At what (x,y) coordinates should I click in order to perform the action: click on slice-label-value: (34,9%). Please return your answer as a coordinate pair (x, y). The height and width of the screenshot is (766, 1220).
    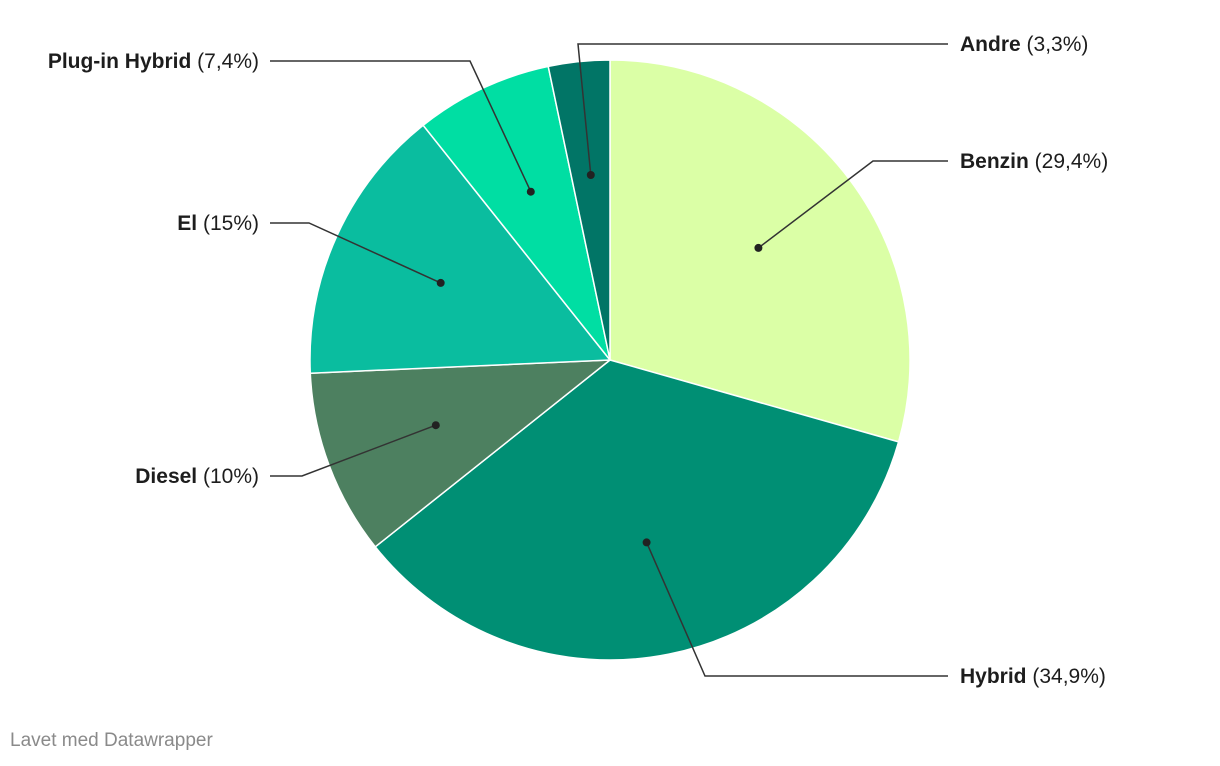
    Looking at the image, I should click on (1066, 676).